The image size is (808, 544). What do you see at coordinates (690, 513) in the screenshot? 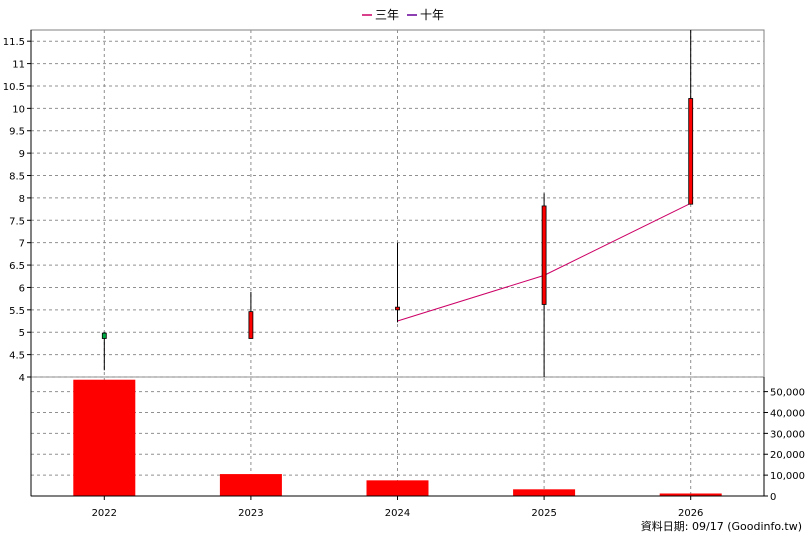
I see `x-tick-label: 2026` at bounding box center [690, 513].